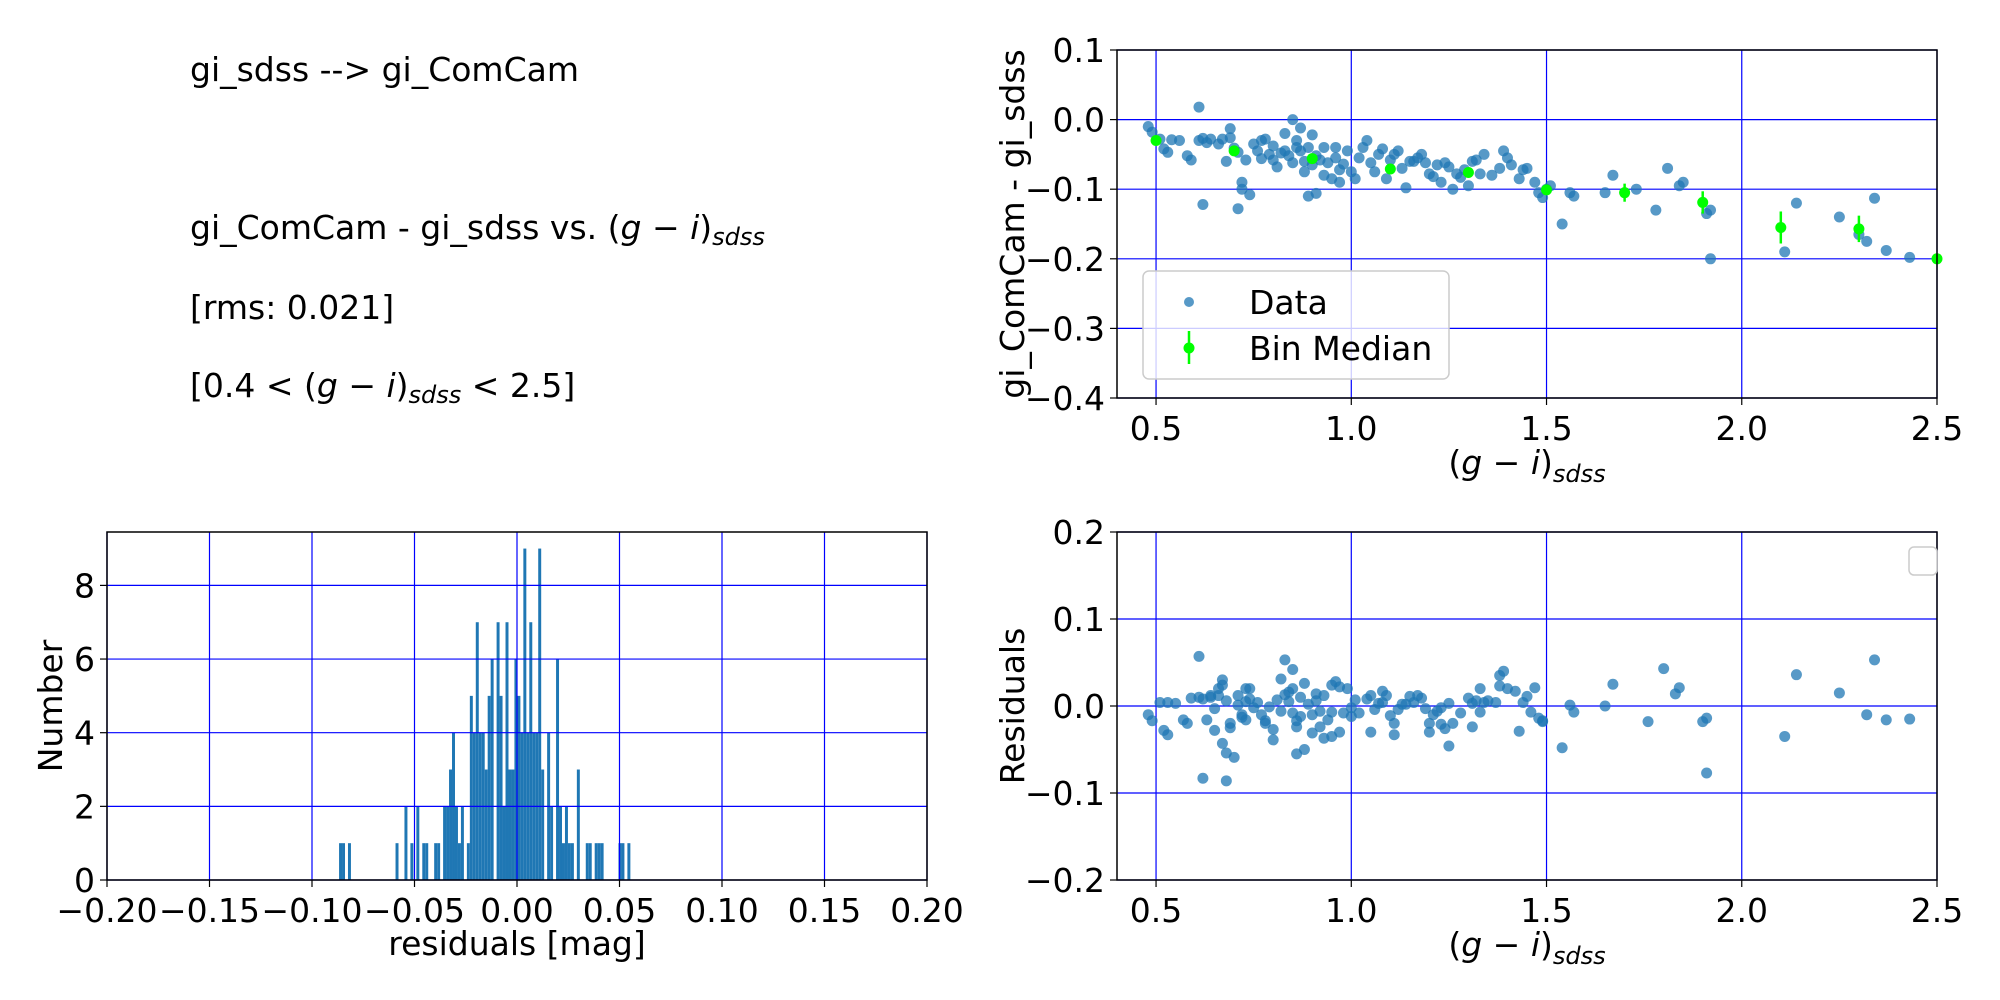 Image resolution: width=2000 pixels, height=1000 pixels. I want to click on histogram-ytick-label: 2, so click(84, 806).